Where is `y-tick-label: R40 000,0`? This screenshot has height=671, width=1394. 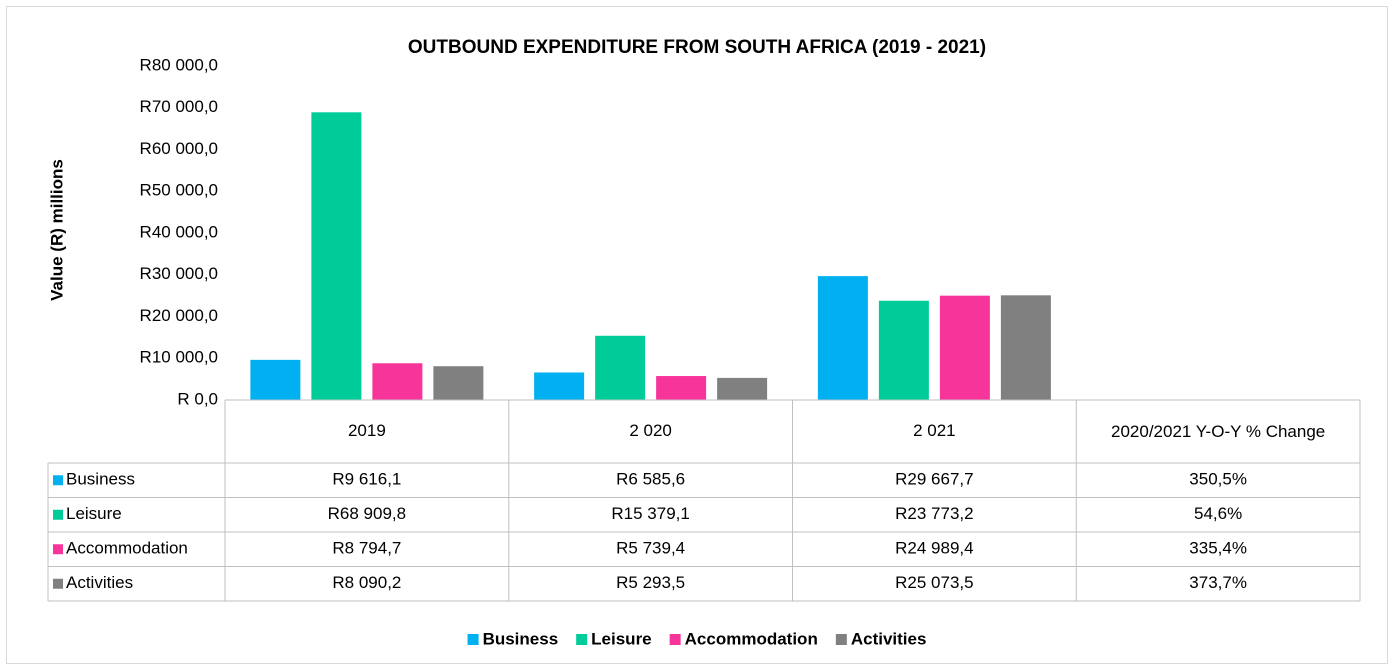
y-tick-label: R40 000,0 is located at coordinates (179, 231).